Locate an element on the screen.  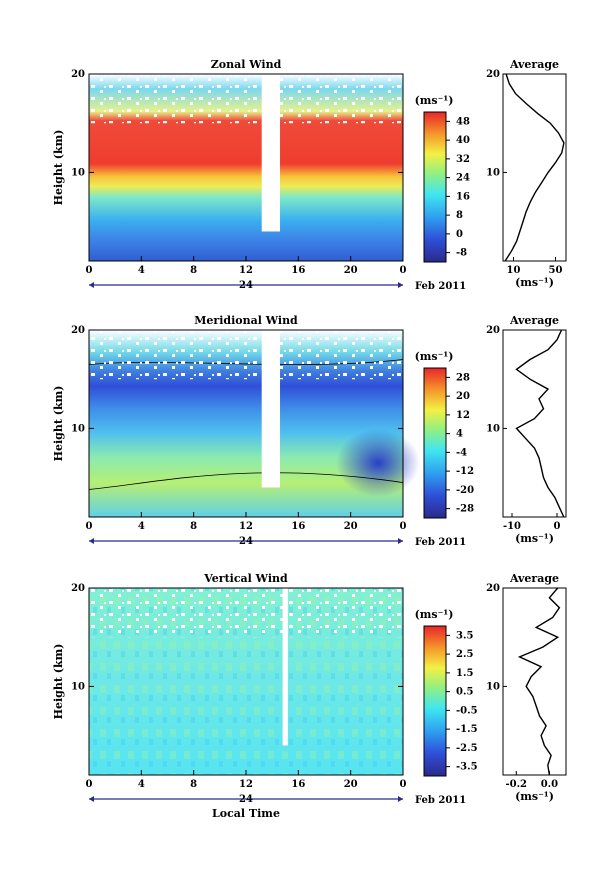
colorbar-tick-label: 32 is located at coordinates (463, 159).